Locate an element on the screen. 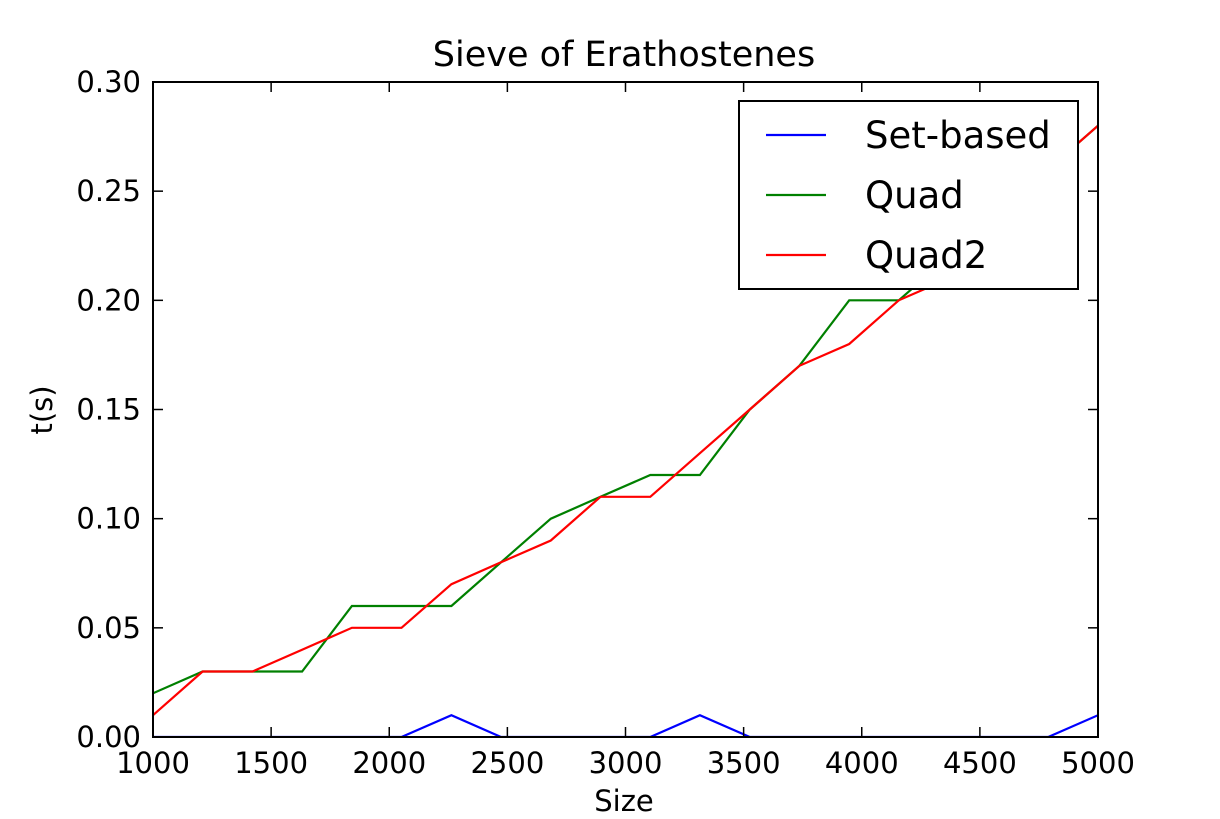 This screenshot has height=819, width=1220. y-tick-label: 0.00 is located at coordinates (108, 737).